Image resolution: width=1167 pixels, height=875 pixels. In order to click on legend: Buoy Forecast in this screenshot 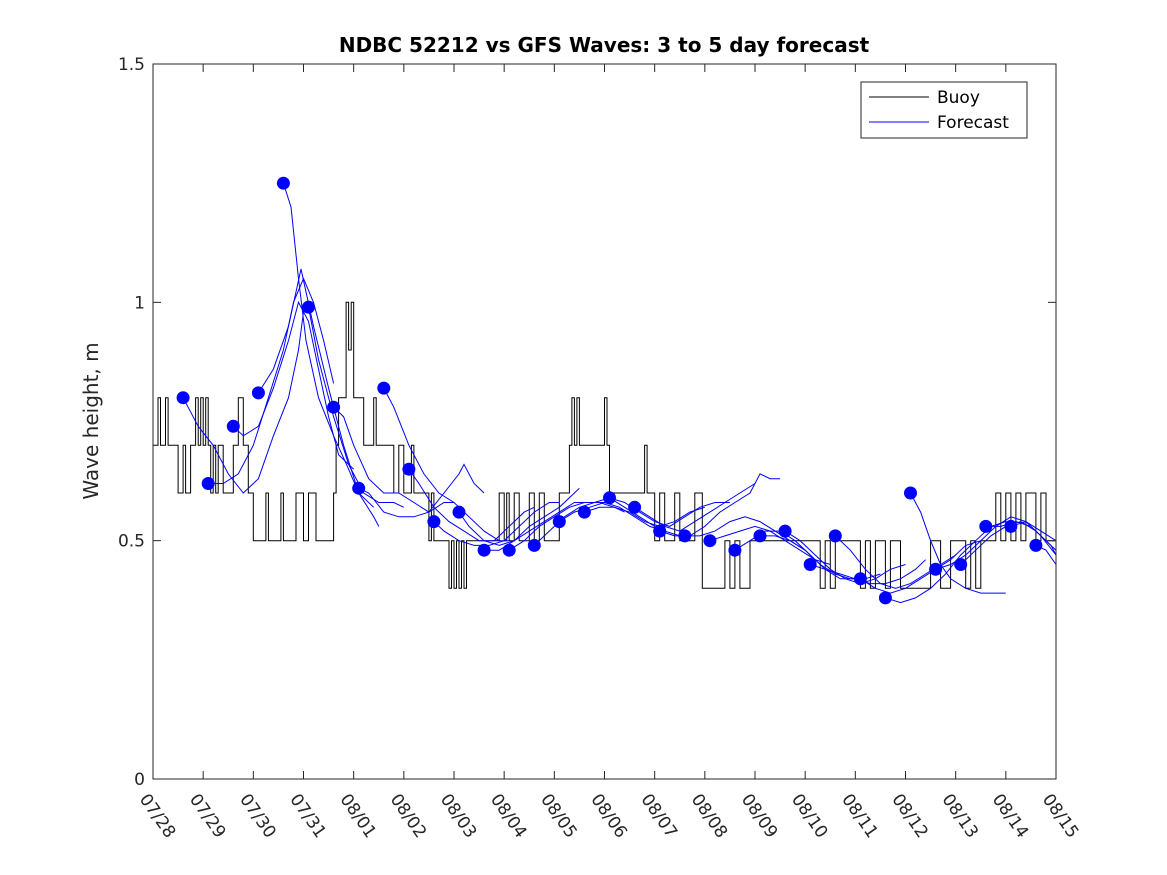, I will do `click(944, 110)`.